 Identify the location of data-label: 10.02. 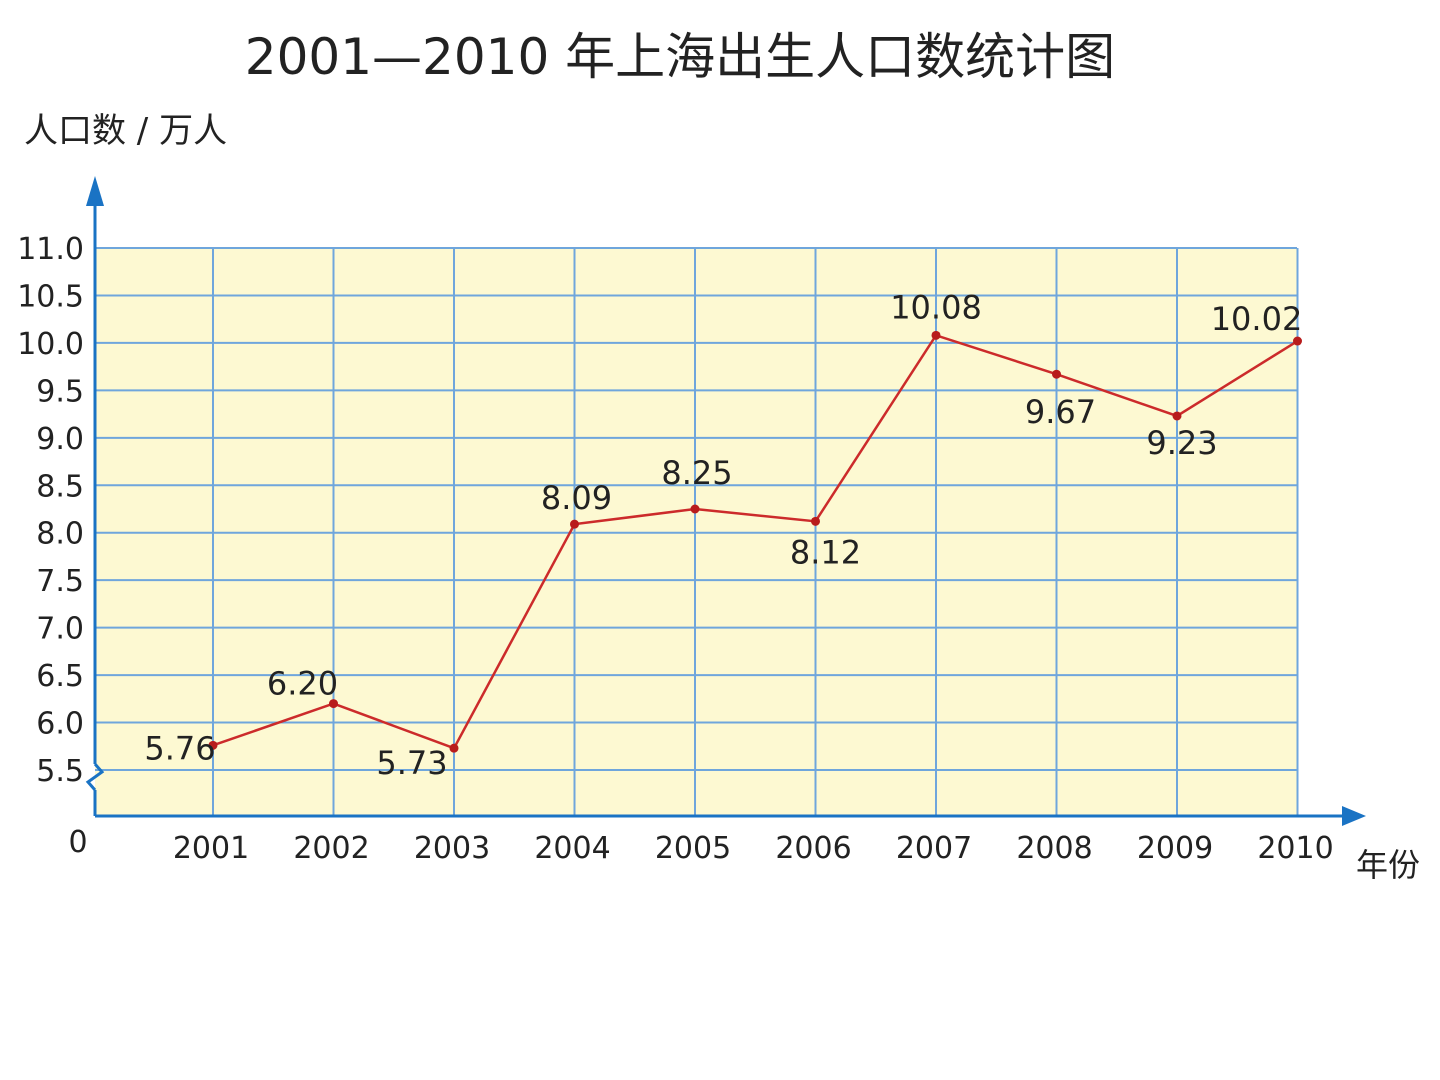
(1257, 319).